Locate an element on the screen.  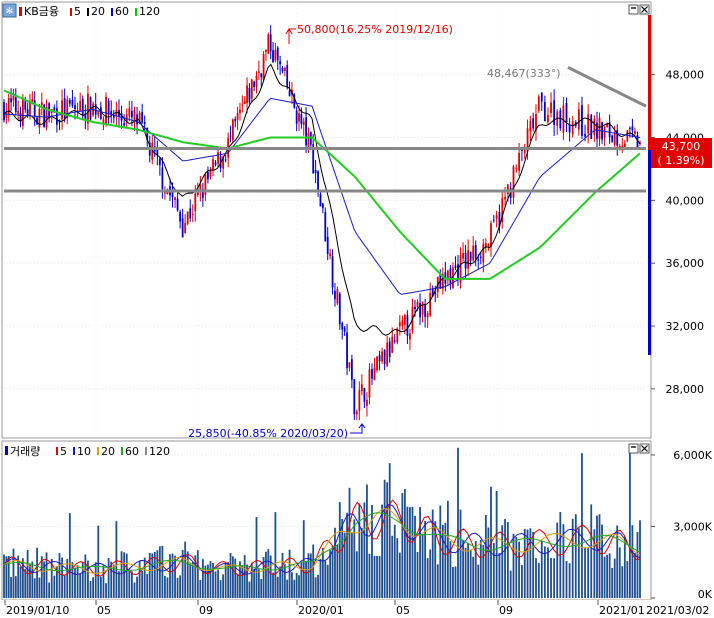
legend-color-chip is located at coordinates (20, 11).